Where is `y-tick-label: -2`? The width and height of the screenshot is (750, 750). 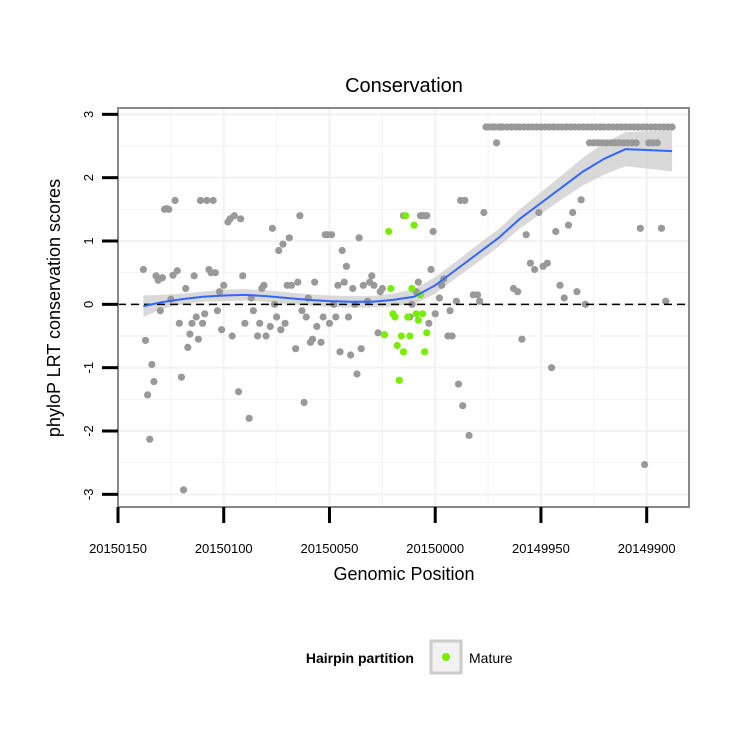 y-tick-label: -2 is located at coordinates (88, 431).